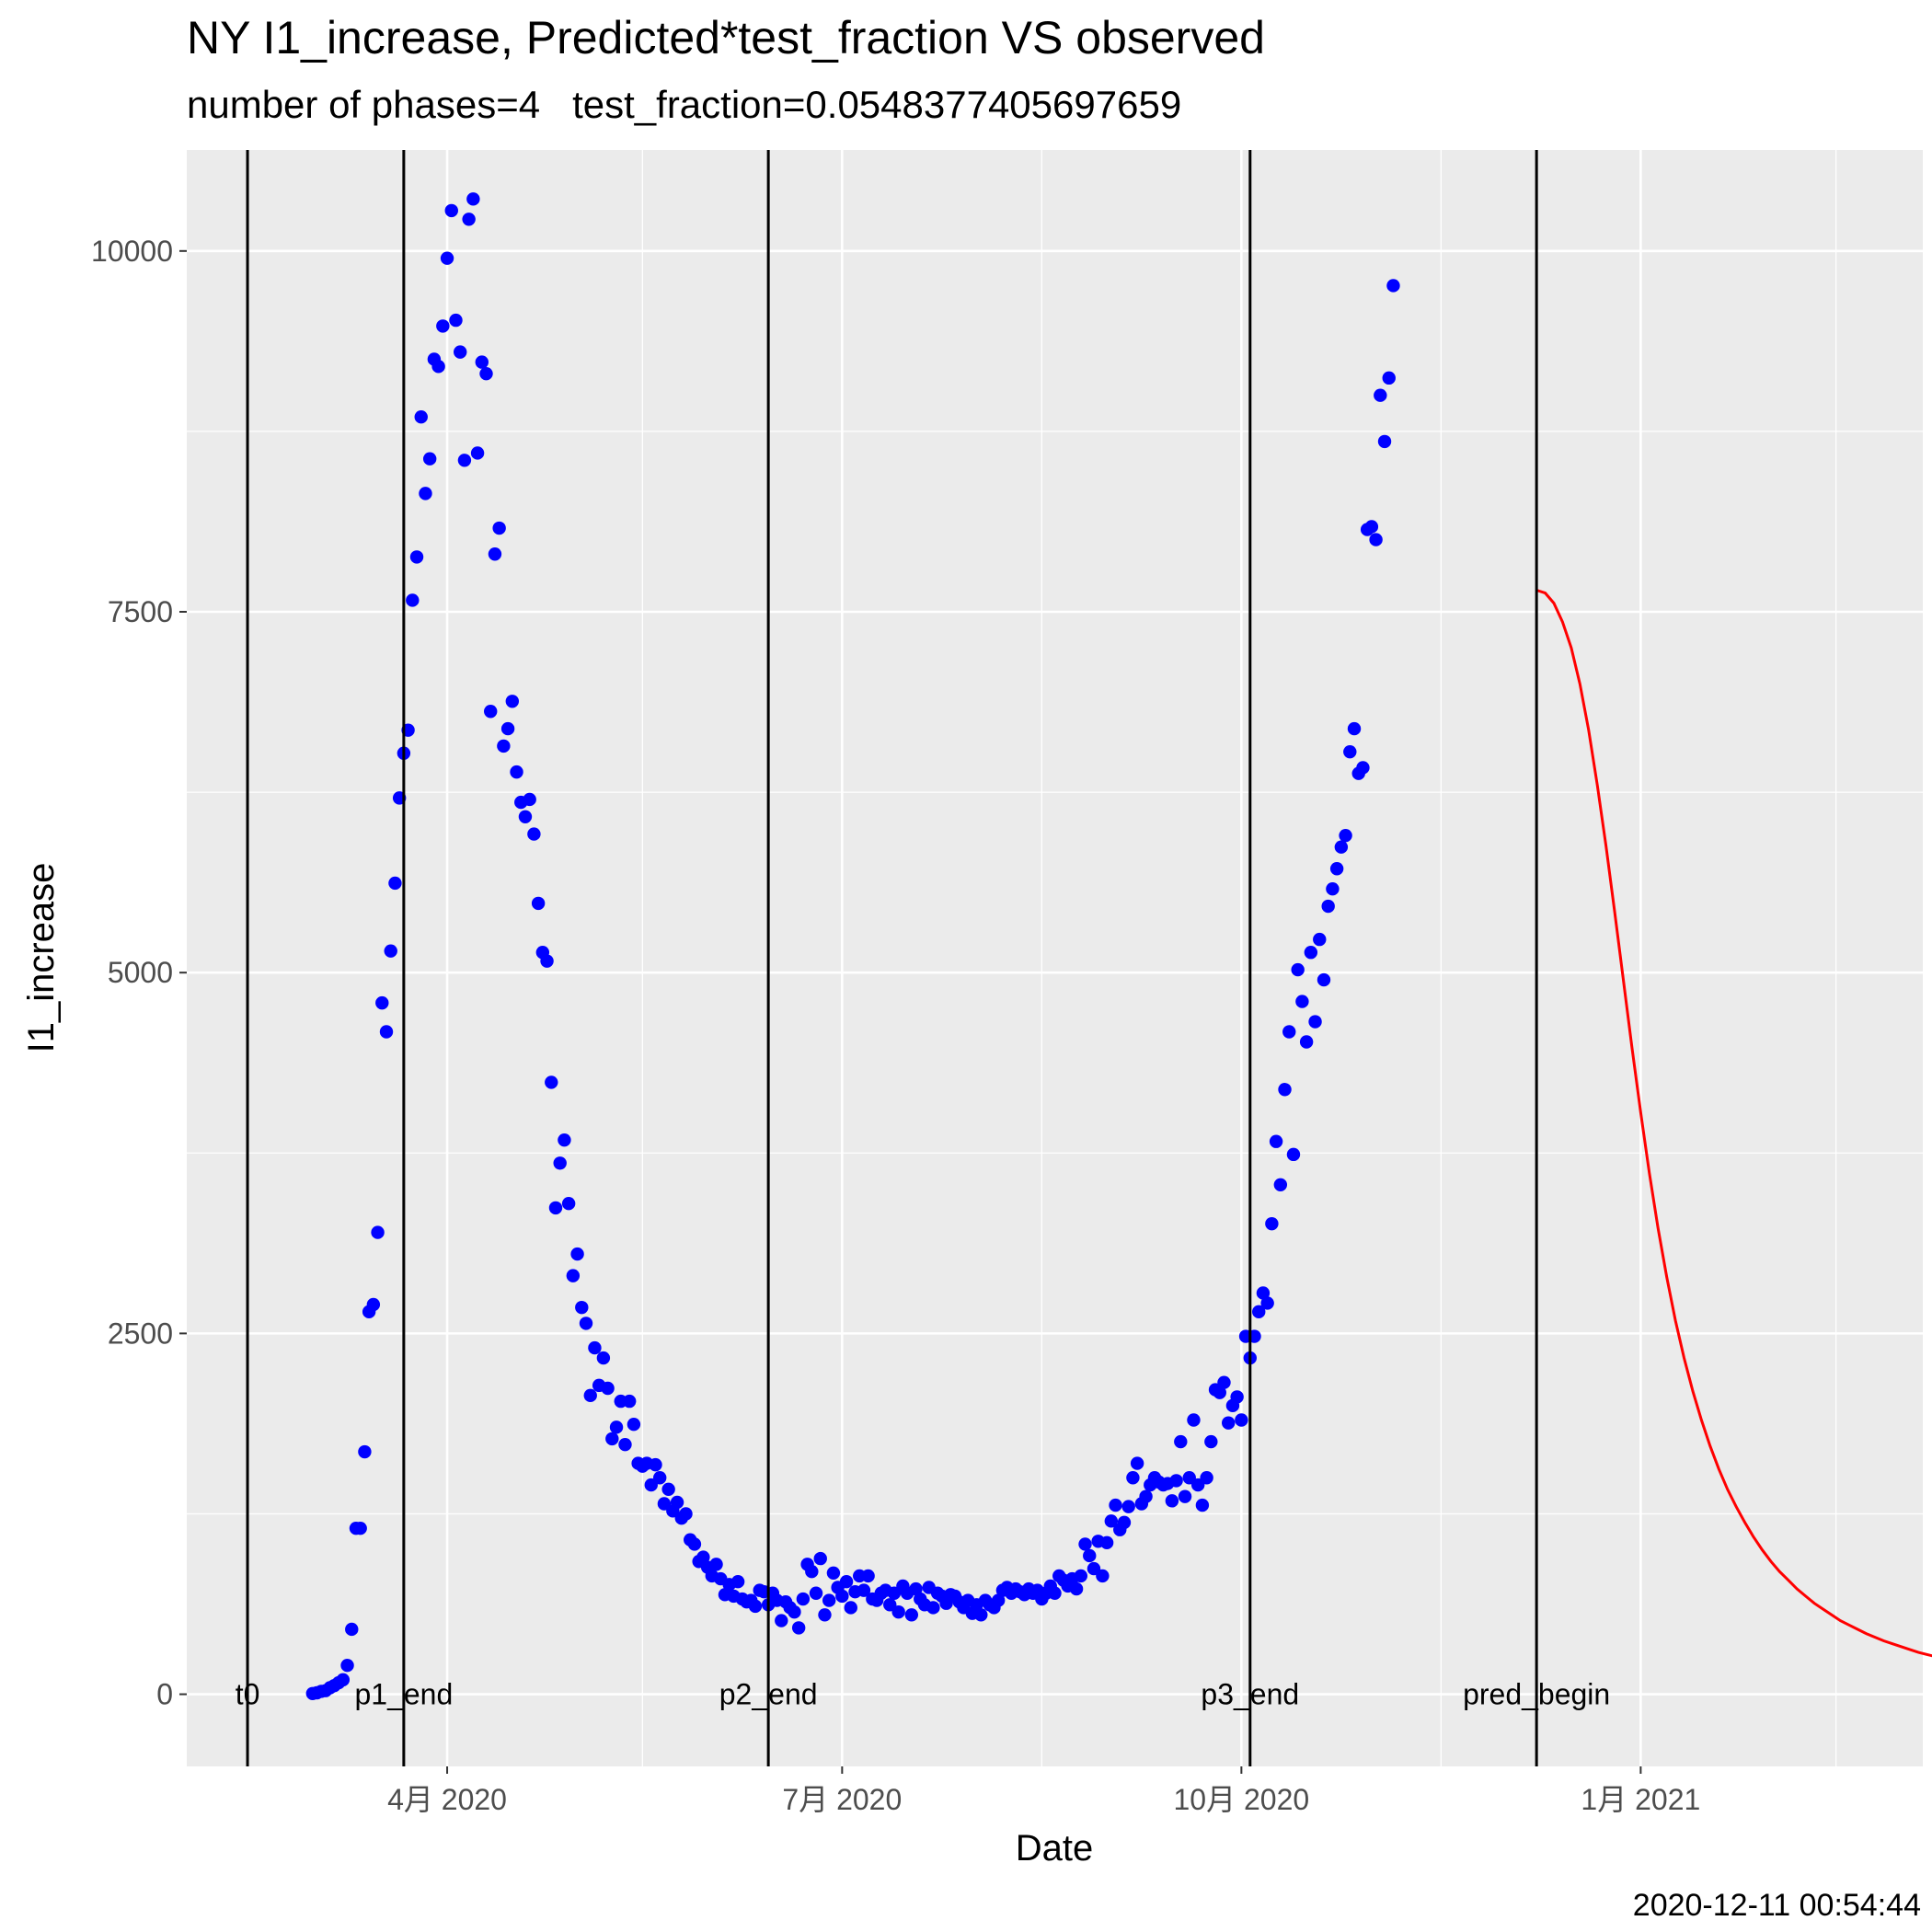 The image size is (1932, 1932). What do you see at coordinates (1250, 1694) in the screenshot?
I see `phase-vline-label: p3_end` at bounding box center [1250, 1694].